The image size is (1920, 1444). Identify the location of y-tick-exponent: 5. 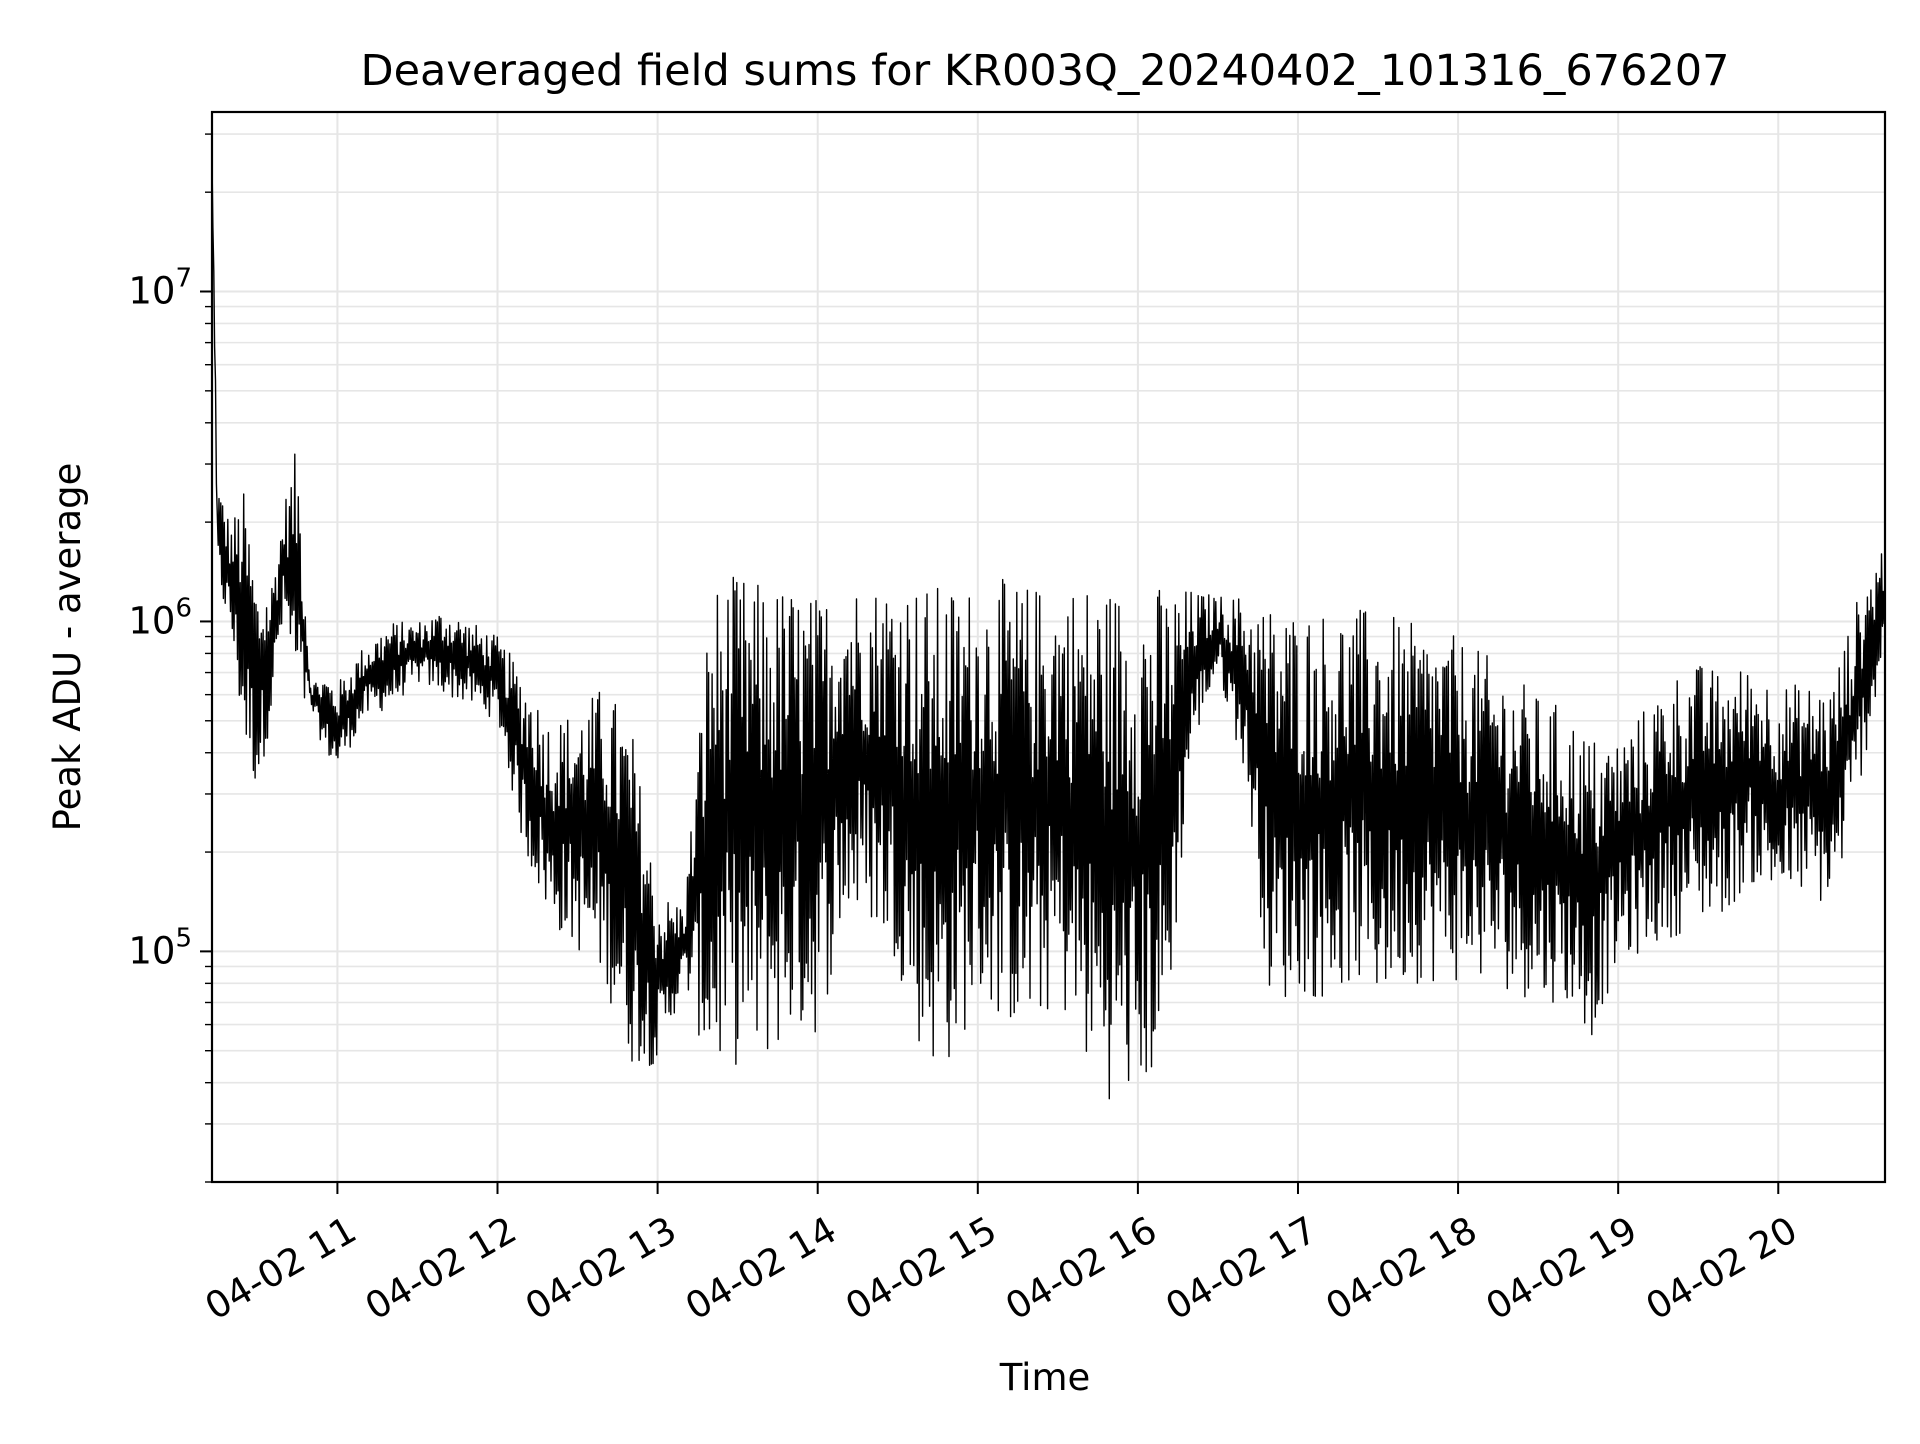
(183, 938).